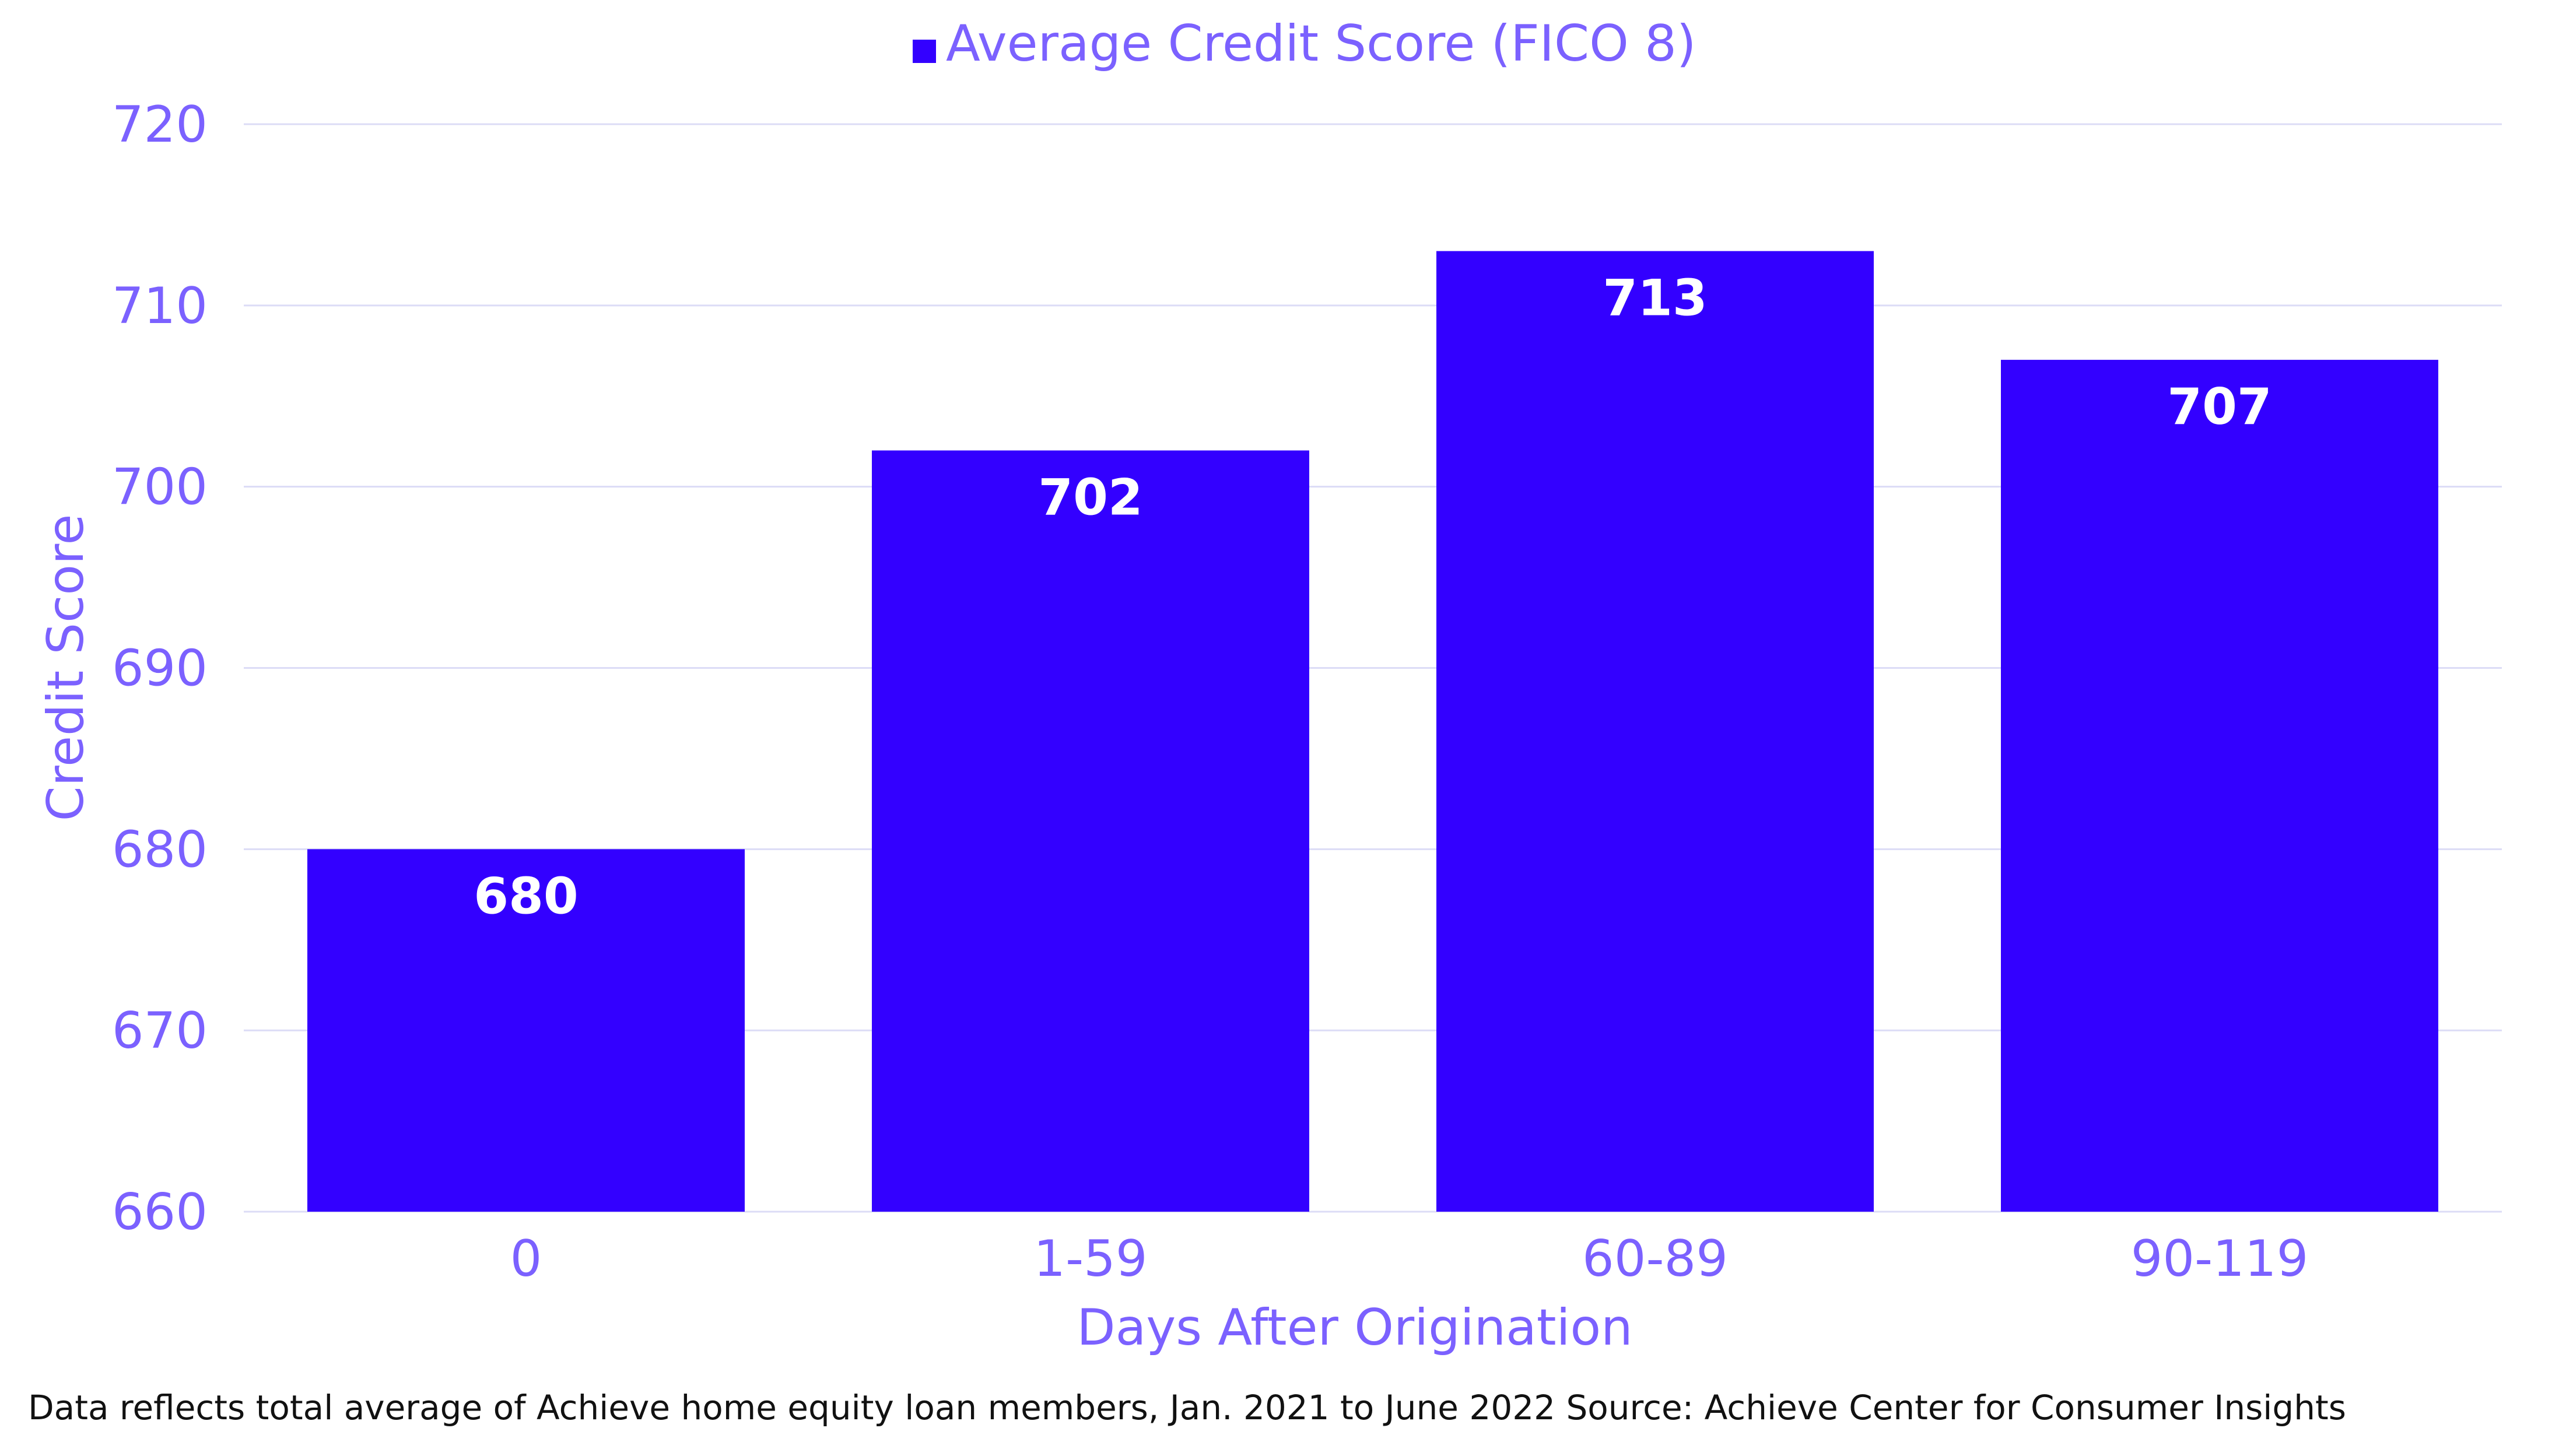 Image resolution: width=2566 pixels, height=1456 pixels. What do you see at coordinates (160, 849) in the screenshot?
I see `y-tick-label: 680` at bounding box center [160, 849].